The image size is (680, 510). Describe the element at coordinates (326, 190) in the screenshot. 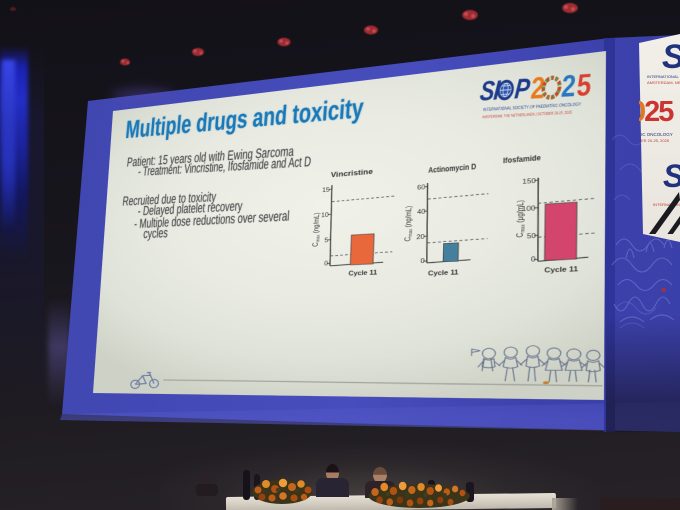

I see `svg-text: 15` at that location.